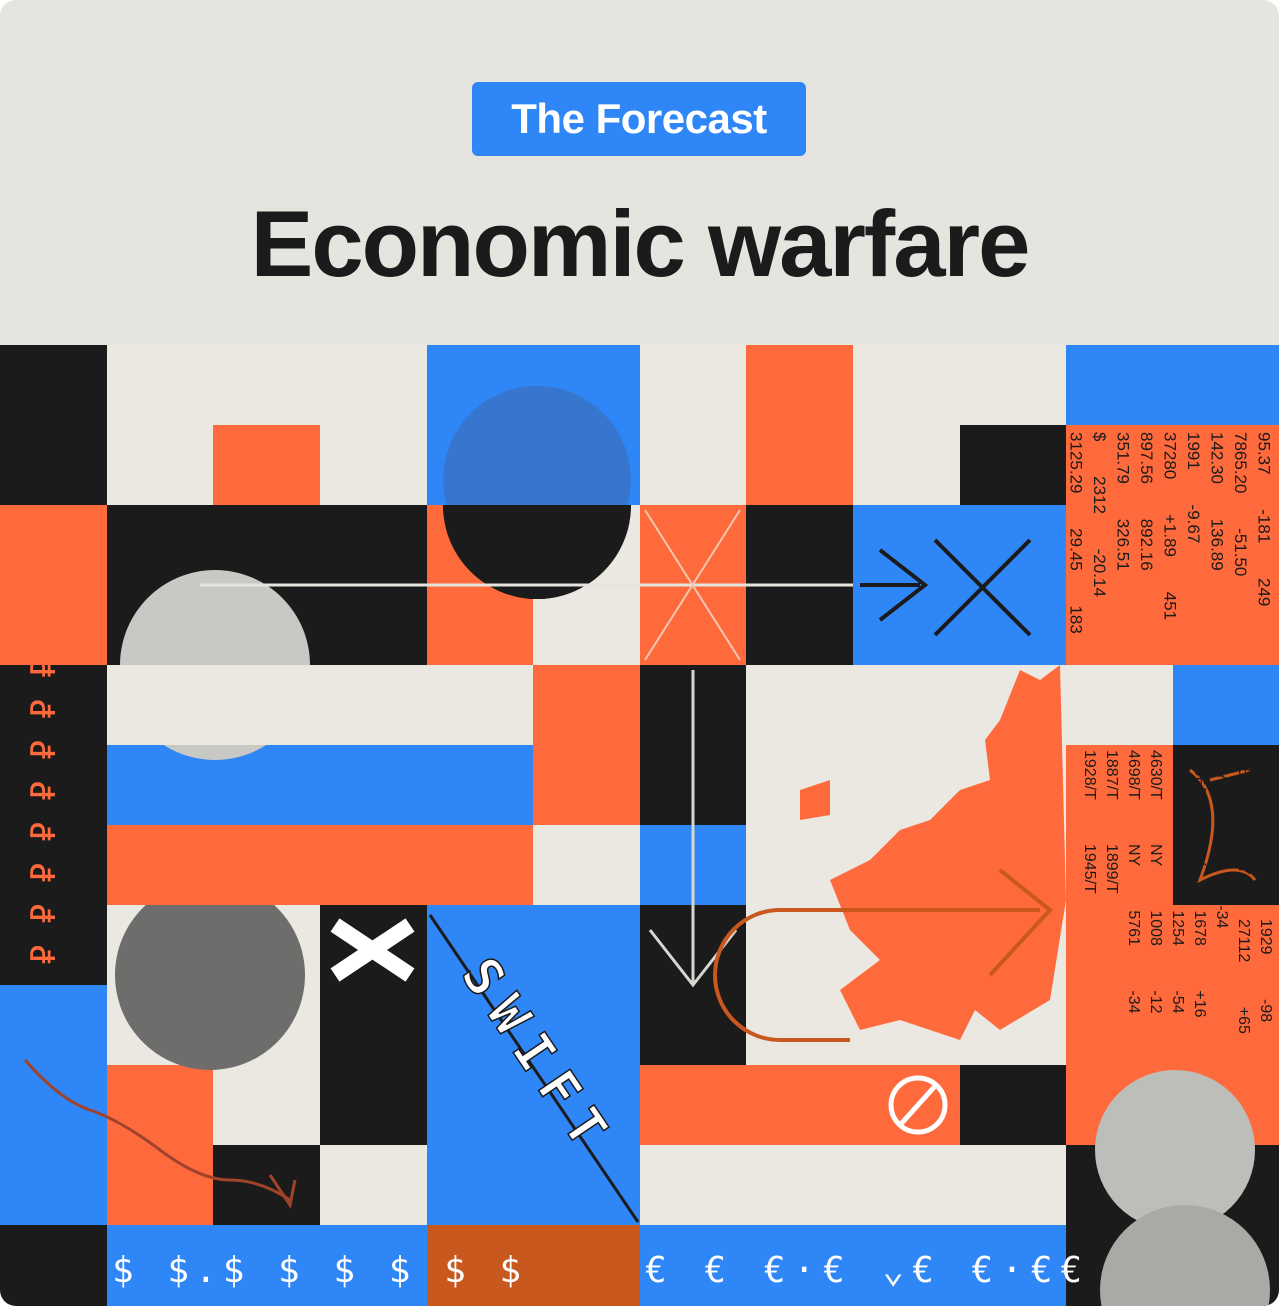 The image size is (1279, 1306). What do you see at coordinates (319, 1270) in the screenshot?
I see `dollar-strip: $ $.$ $ $ $ $ $` at bounding box center [319, 1270].